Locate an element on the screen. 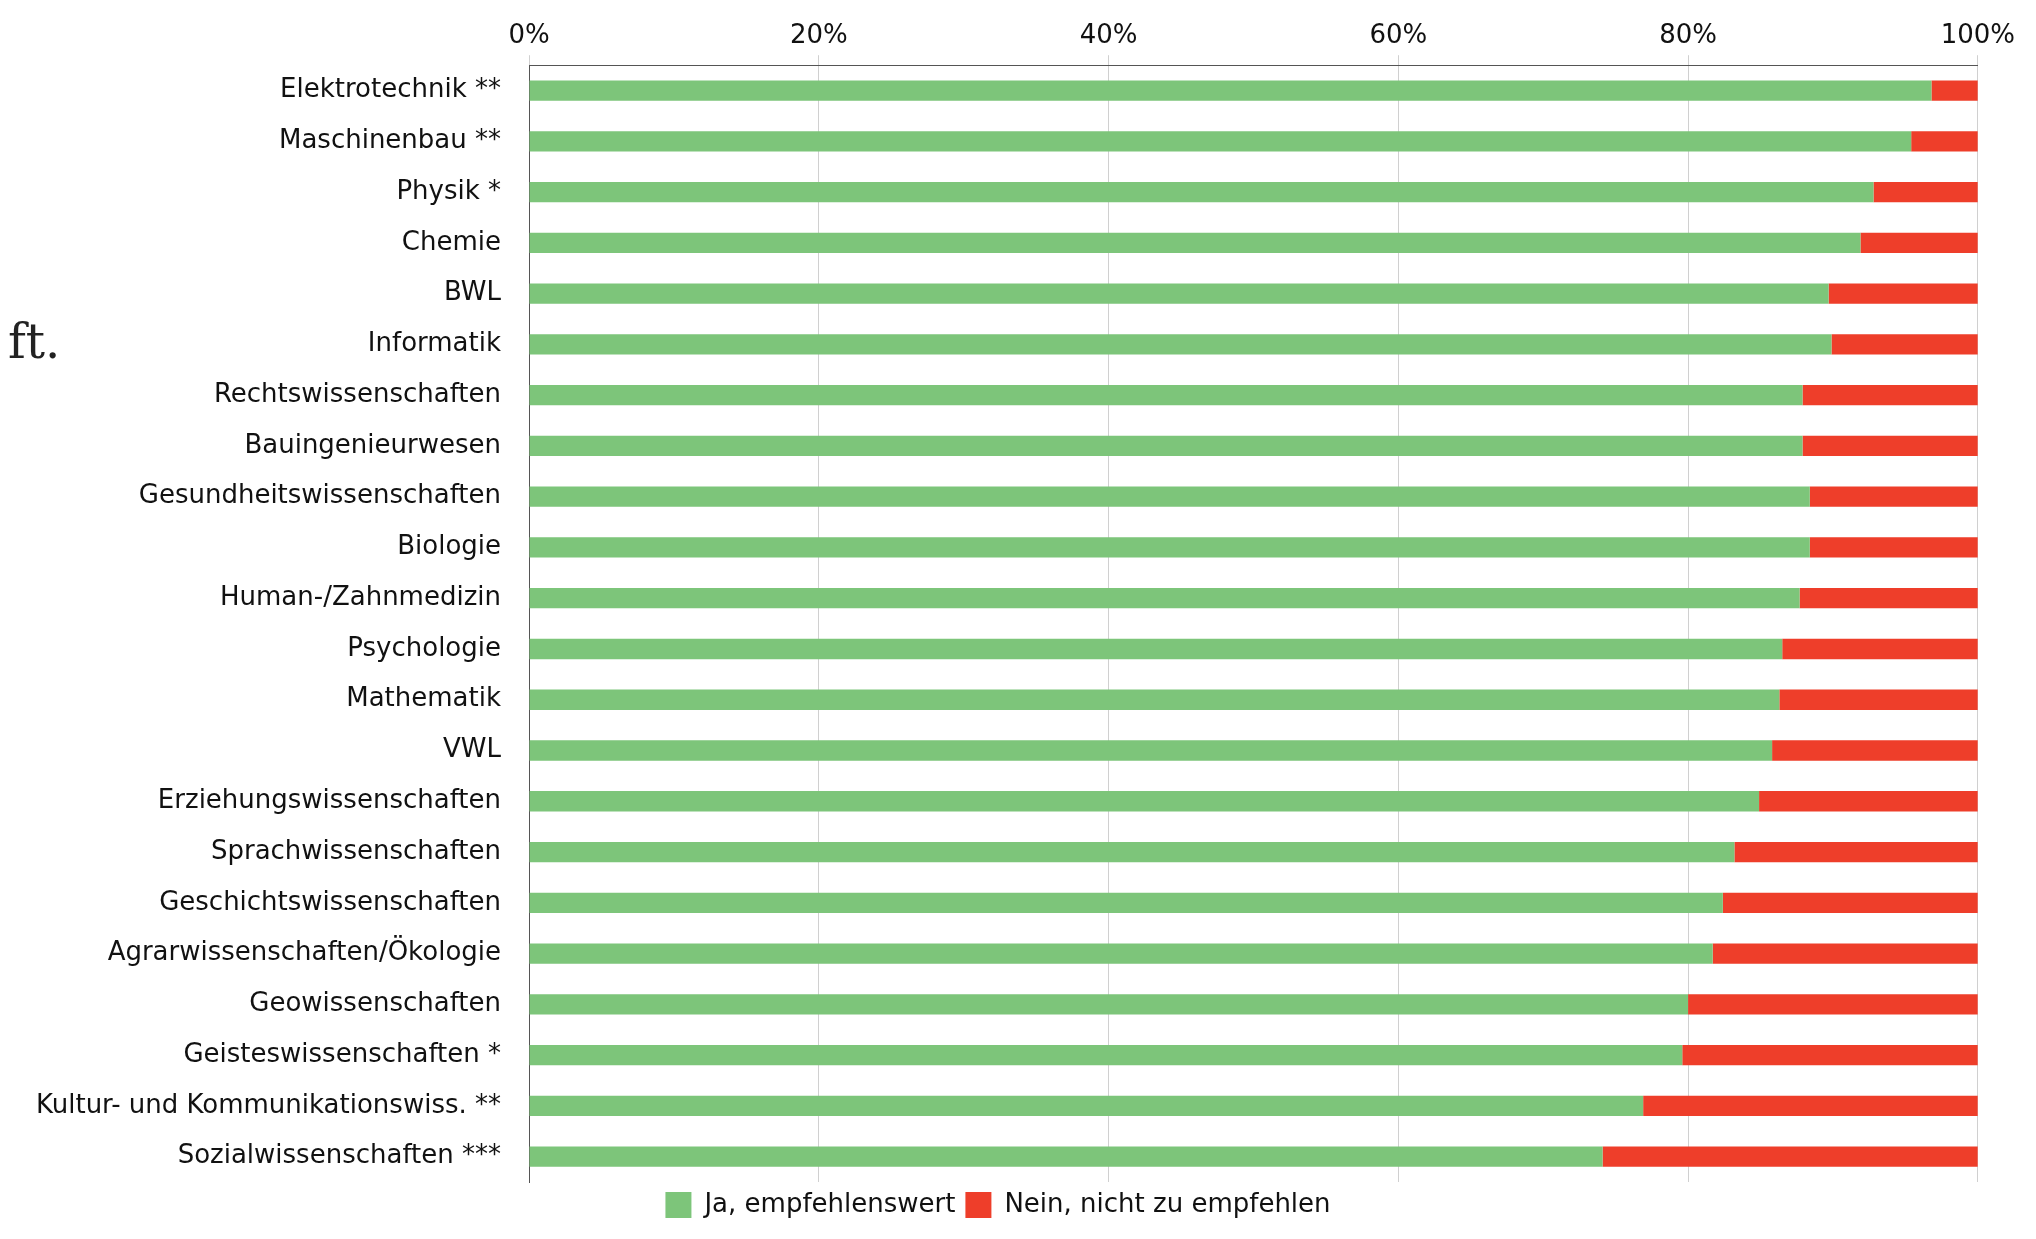  y-tick-label: Rechtswissenschaften is located at coordinates (357, 392).